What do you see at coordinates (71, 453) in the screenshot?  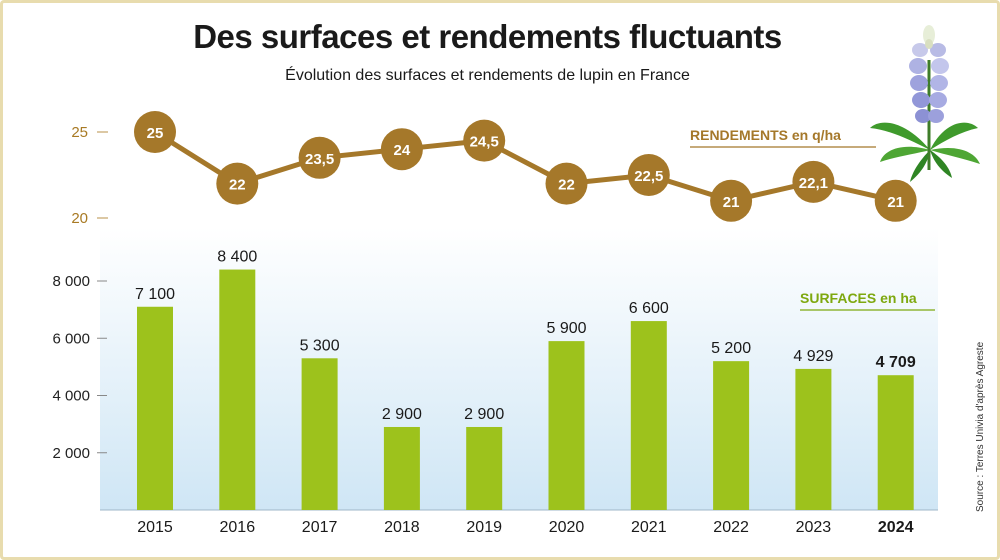 I see `bar-y-tick-label: 2 000` at bounding box center [71, 453].